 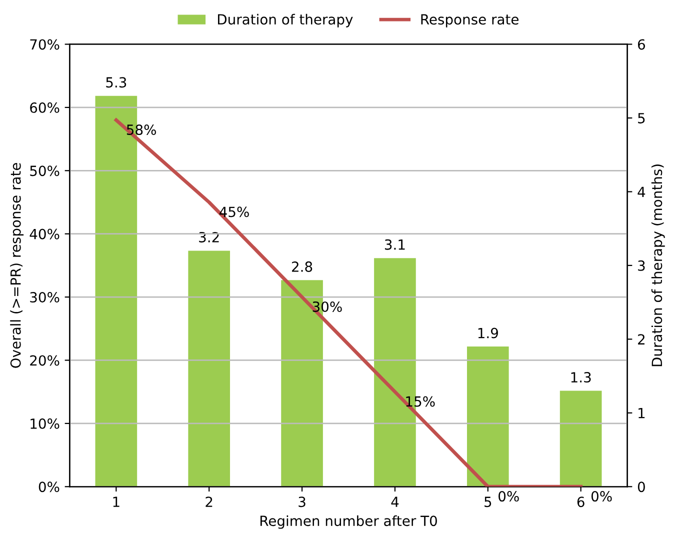 I want to click on y2-tick-label: 4, so click(x=642, y=191).